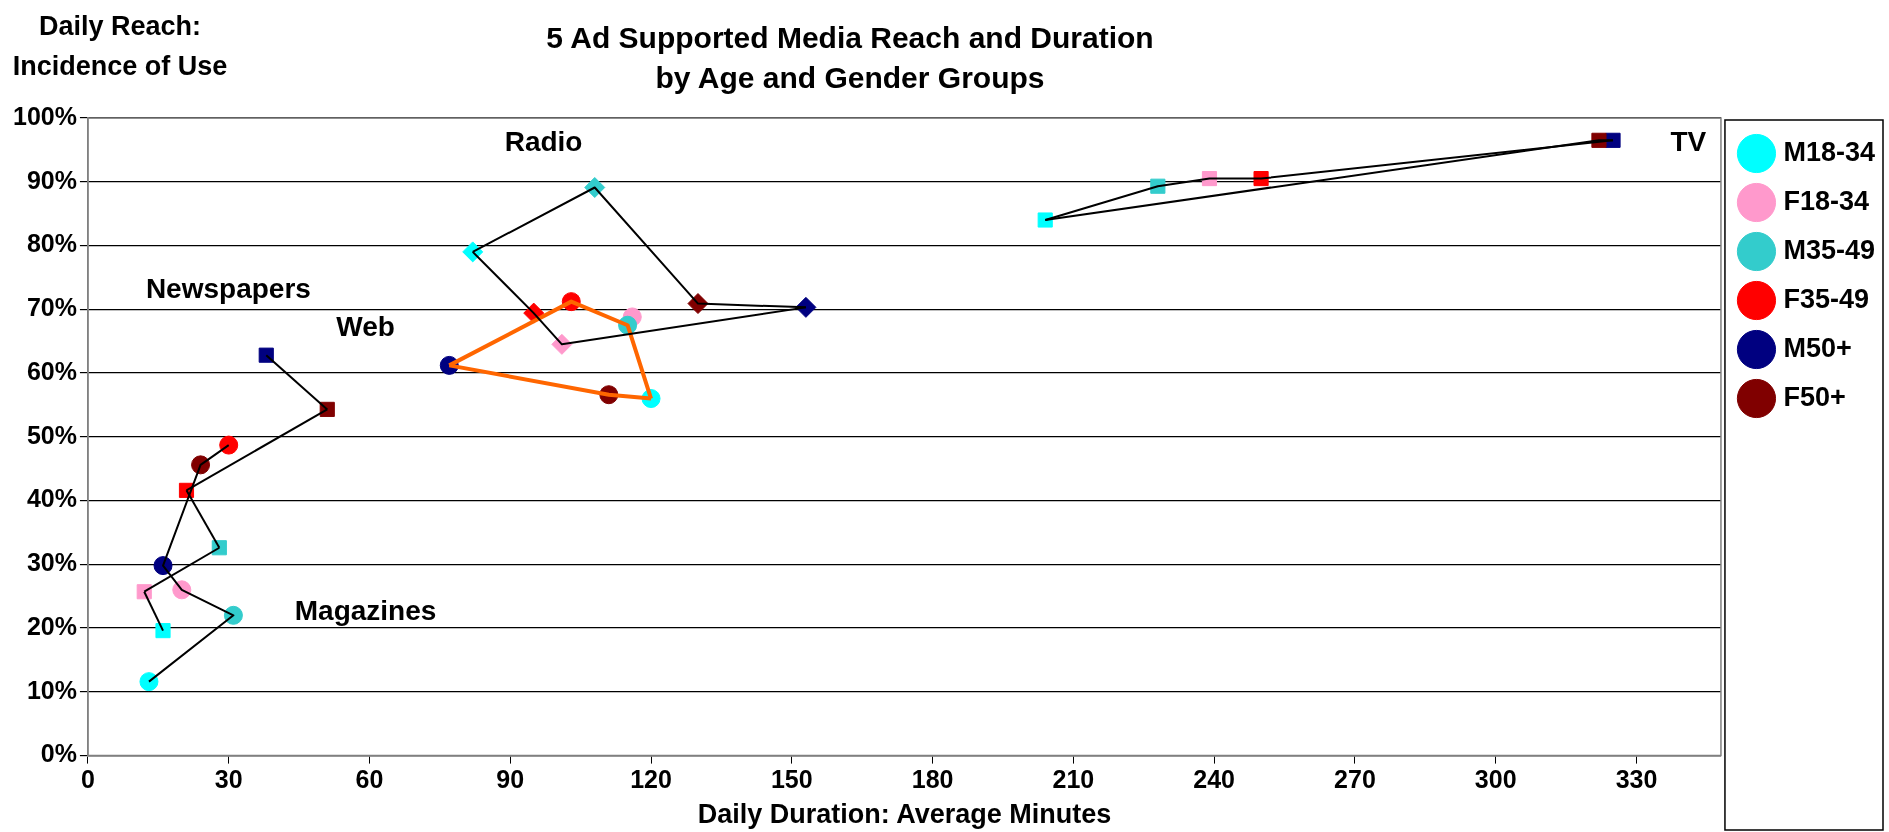 The width and height of the screenshot is (1889, 832). Describe the element at coordinates (850, 58) in the screenshot. I see `chart-title: 5 Ad Supported Media Reach and Duration by Age and Gender Groups` at that location.